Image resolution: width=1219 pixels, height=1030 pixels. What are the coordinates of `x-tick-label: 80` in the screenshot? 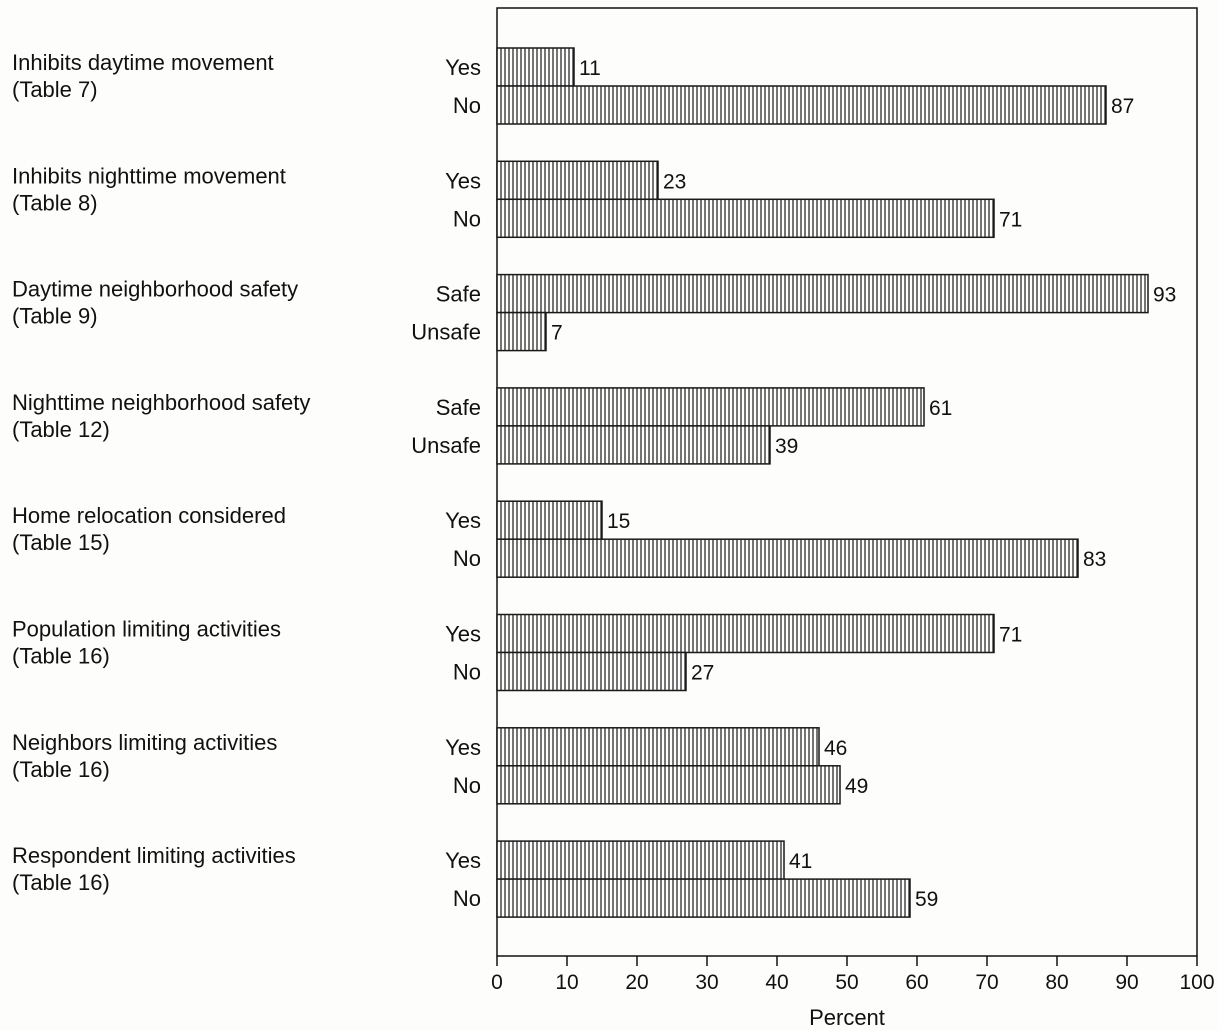 It's located at (1056, 982).